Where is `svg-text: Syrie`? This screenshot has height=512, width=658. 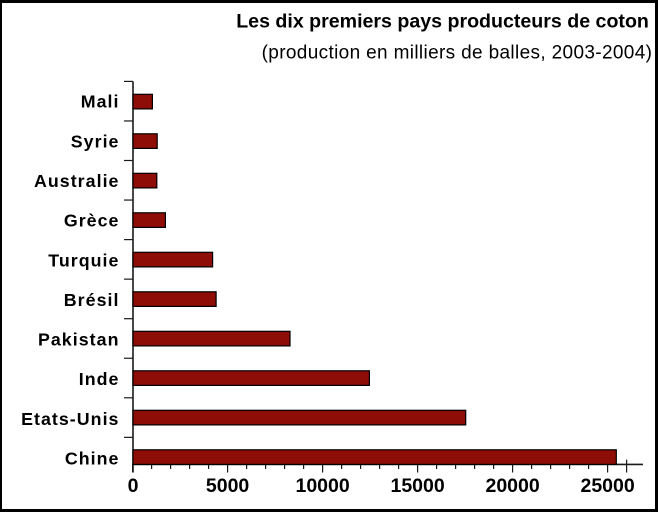
svg-text: Syrie is located at coordinates (95, 141).